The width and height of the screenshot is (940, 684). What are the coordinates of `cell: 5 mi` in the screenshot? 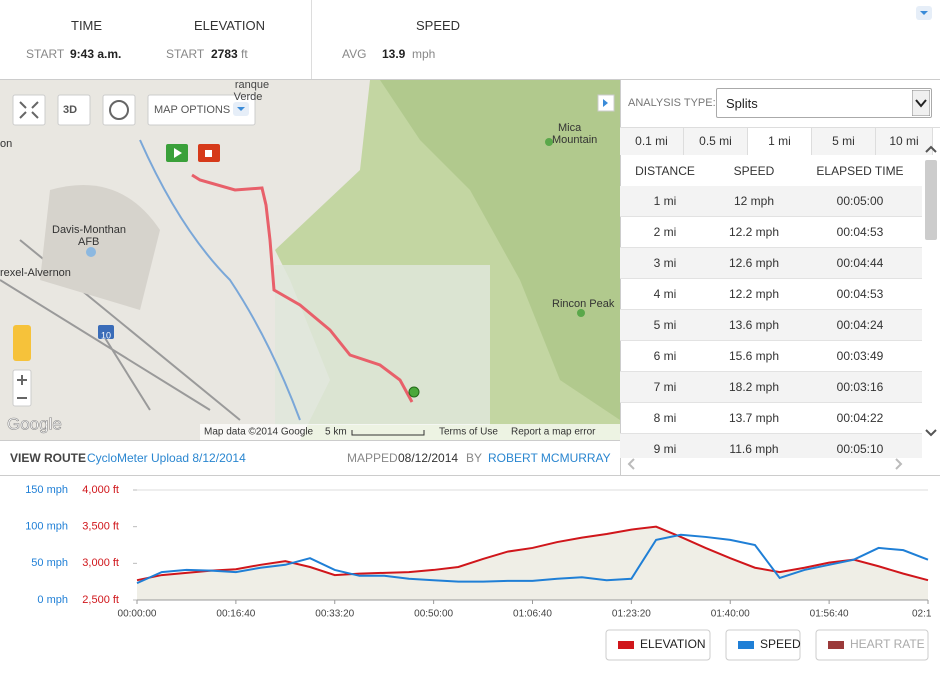 It's located at (665, 325).